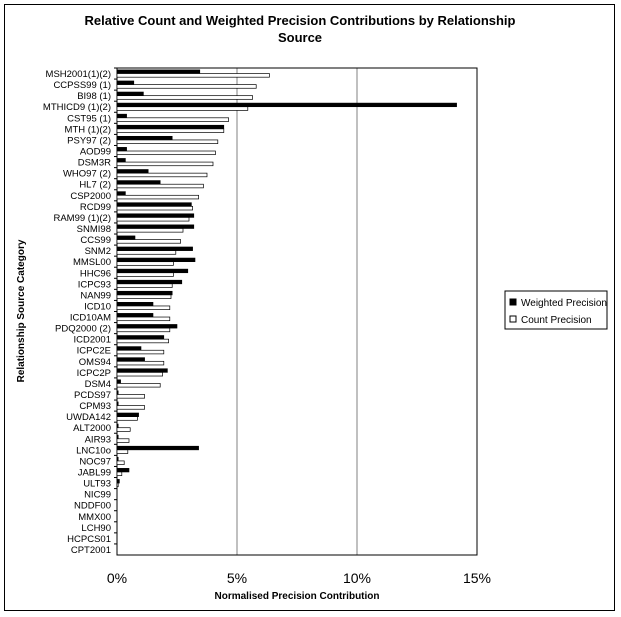  Describe the element at coordinates (94, 96) in the screenshot. I see `category-label-2: BI98 (1)` at that location.